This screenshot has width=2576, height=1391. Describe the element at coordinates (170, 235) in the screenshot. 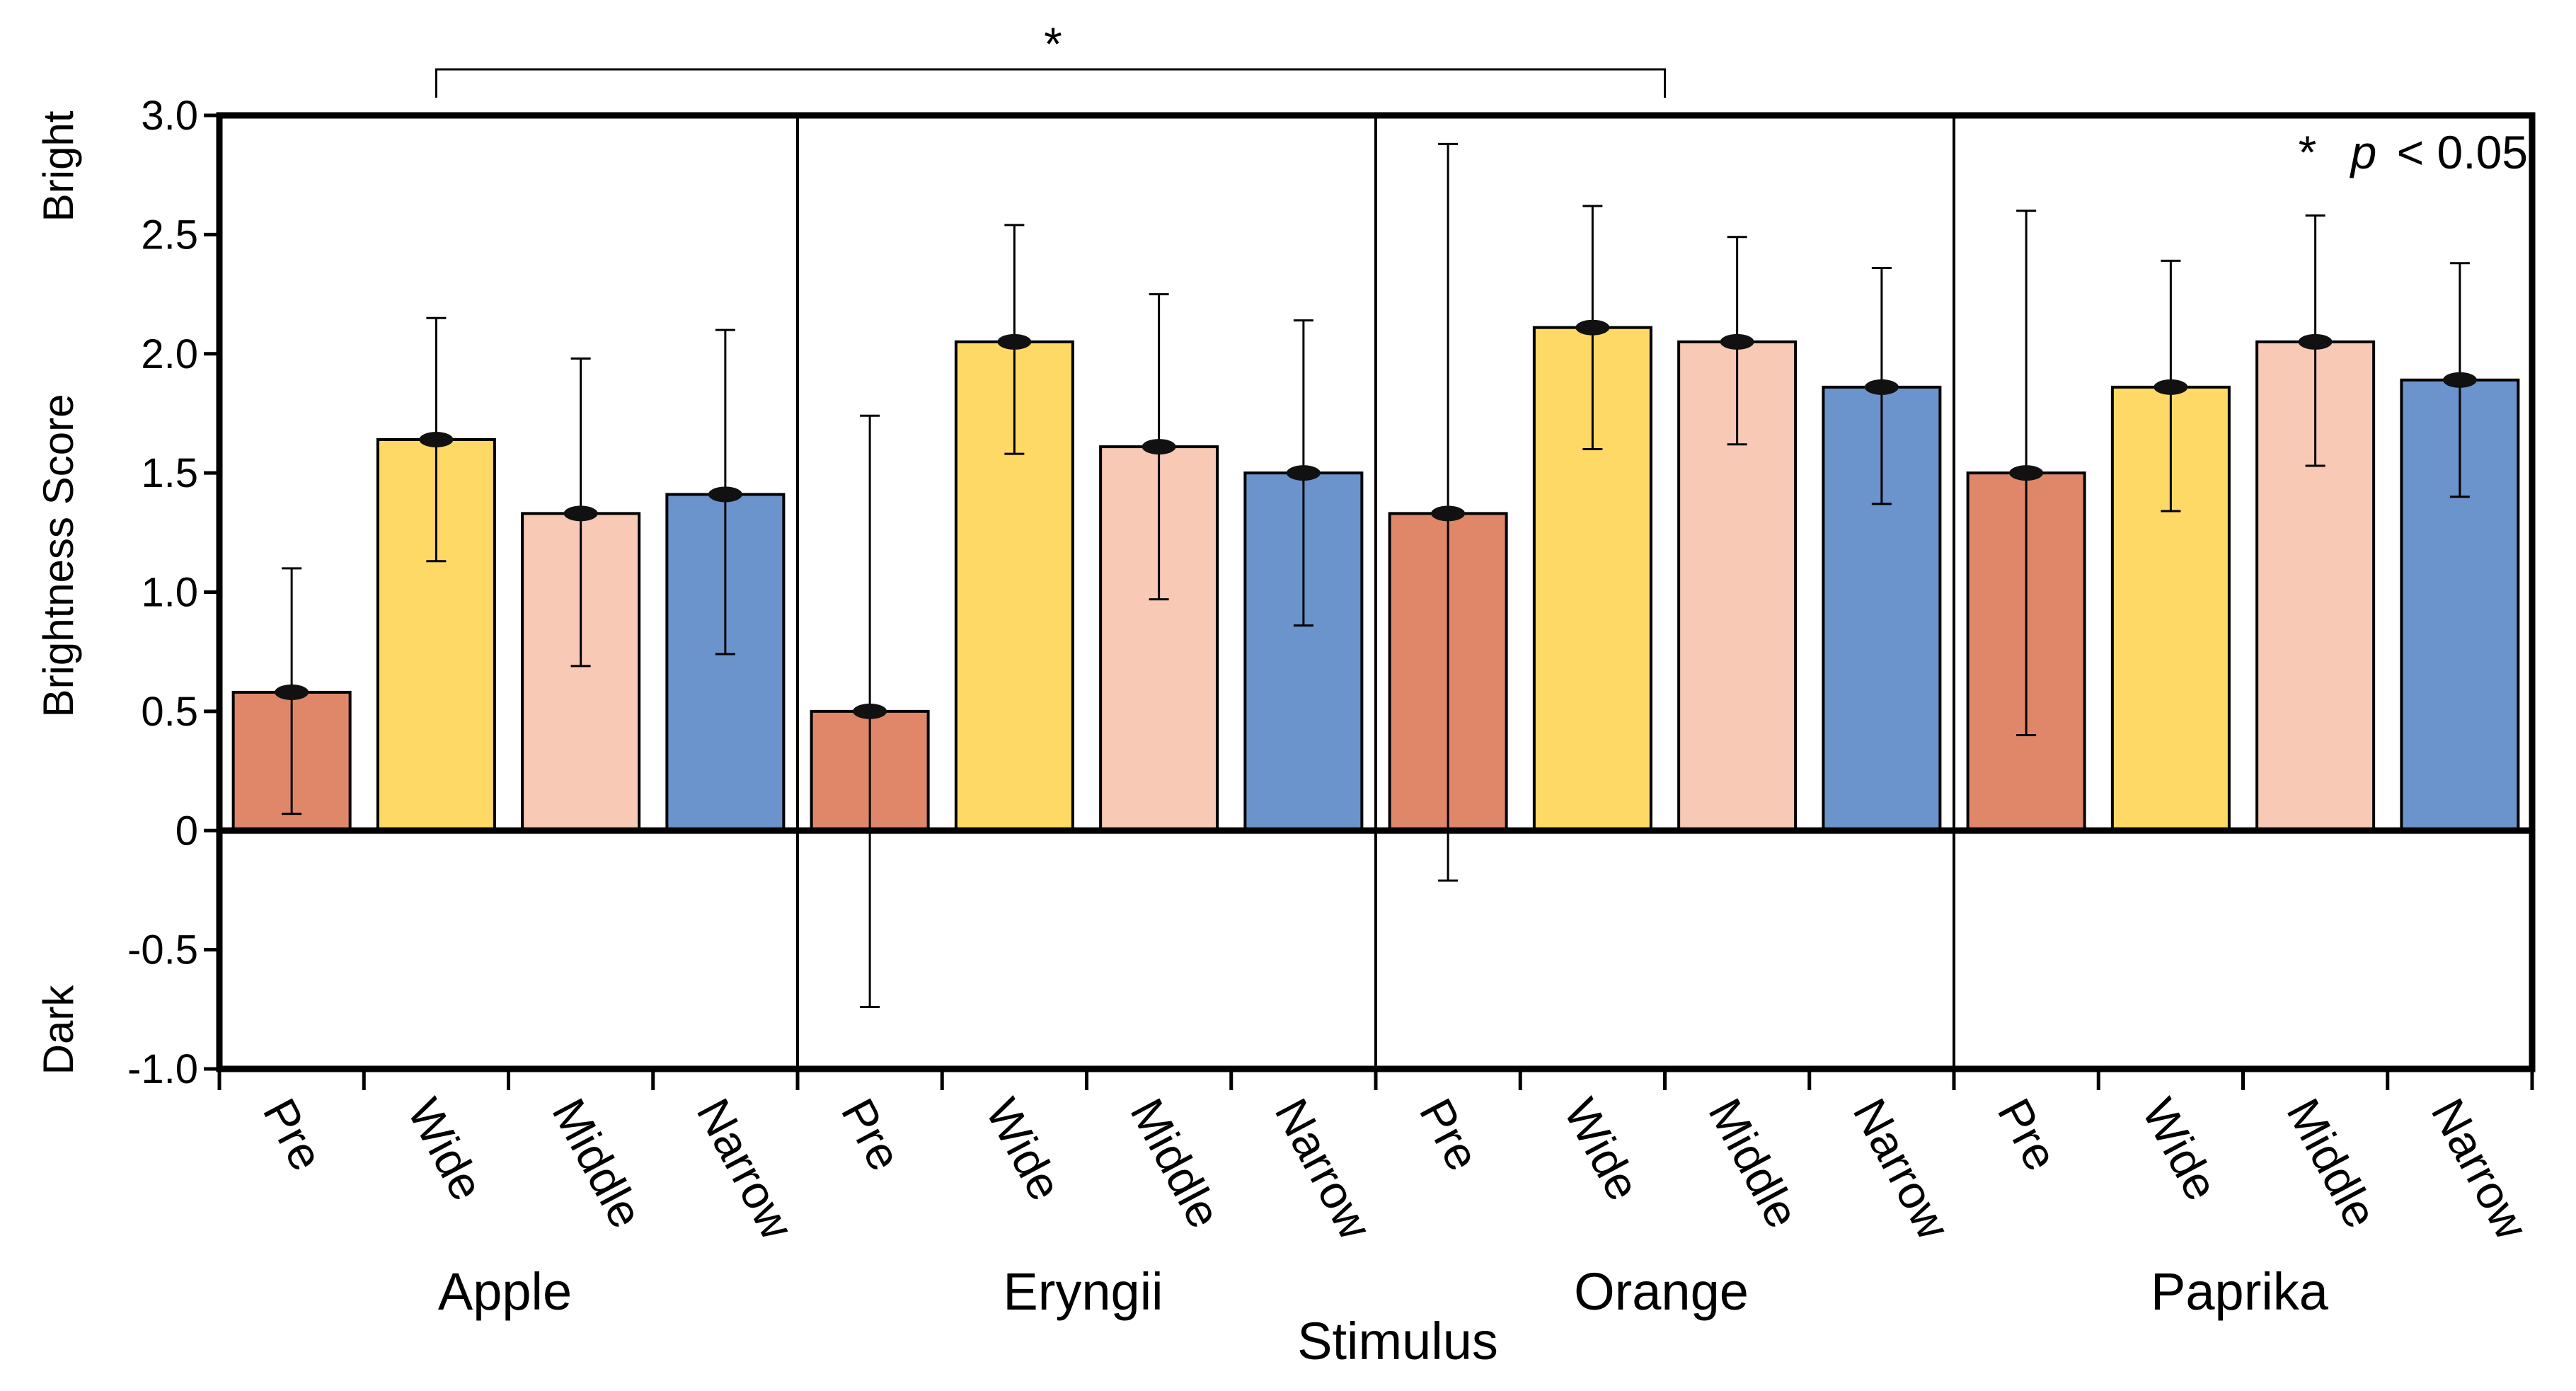

I see `y-tick-label: 2.5` at that location.